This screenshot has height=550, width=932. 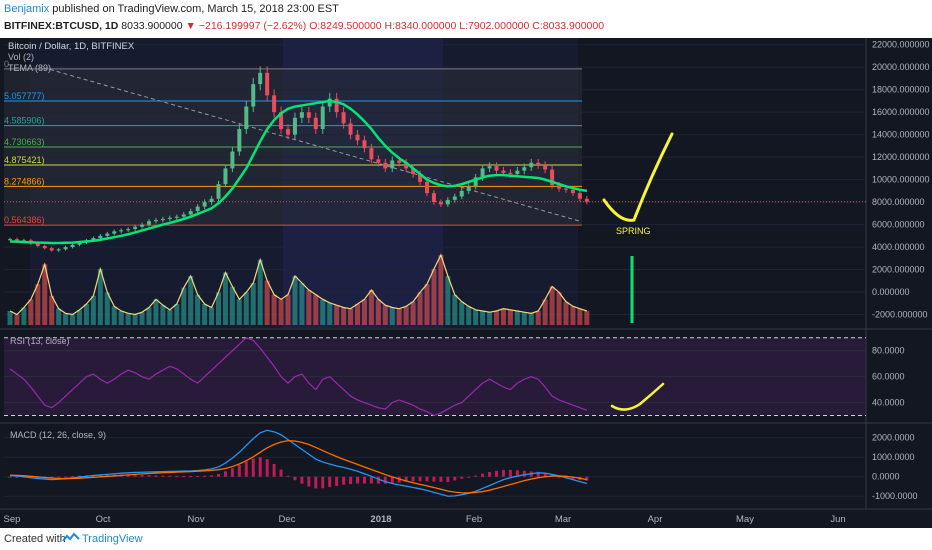 I want to click on low-value: L:7902.000000, so click(x=494, y=26).